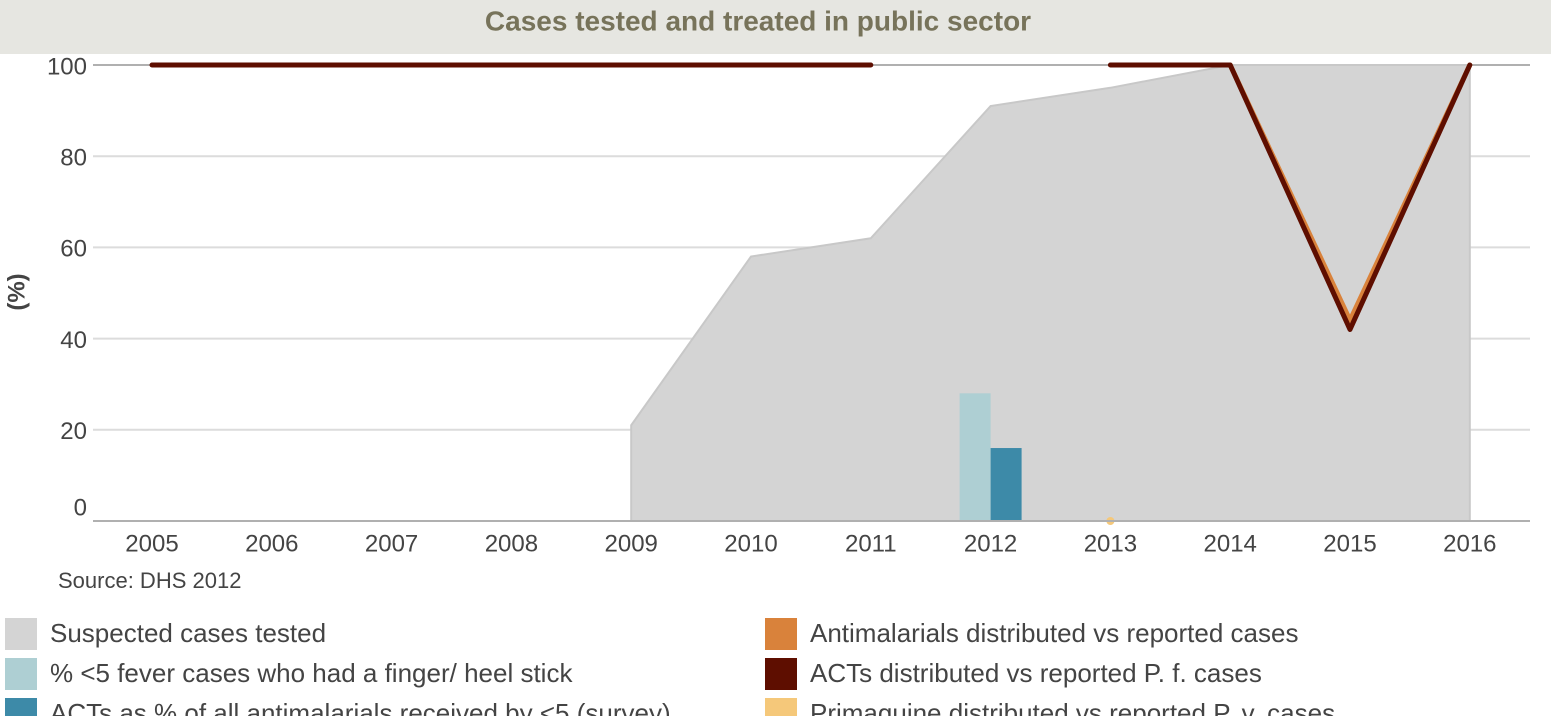 The image size is (1551, 721). Describe the element at coordinates (149, 580) in the screenshot. I see `source: Source: DHS 2012` at that location.